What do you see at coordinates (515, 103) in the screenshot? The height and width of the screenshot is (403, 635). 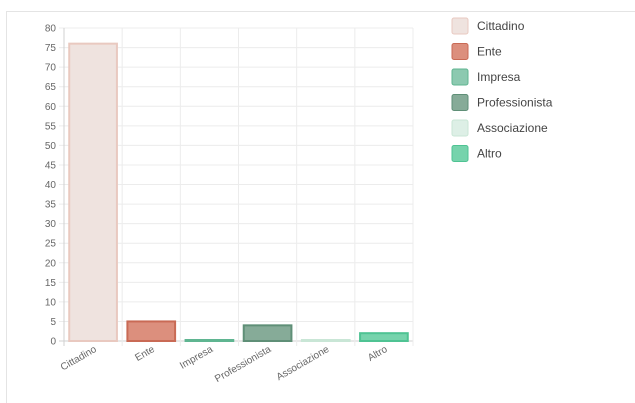 I see `legend-label: Professionista` at bounding box center [515, 103].